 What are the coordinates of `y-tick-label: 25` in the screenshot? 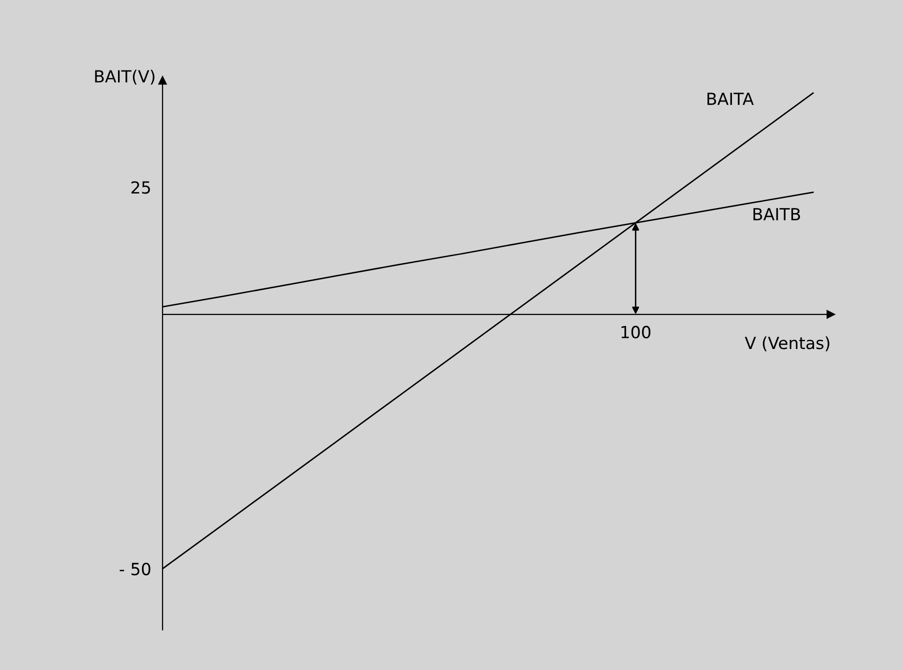 It's located at (140, 187).